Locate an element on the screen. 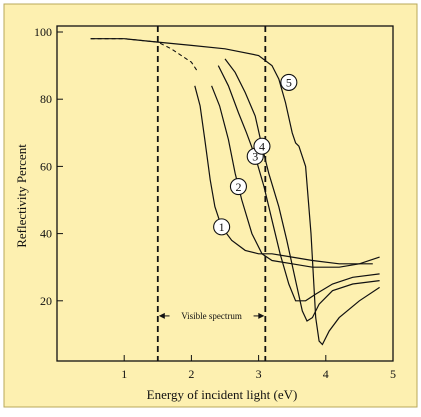  x-tick-label: 3 is located at coordinates (259, 374).